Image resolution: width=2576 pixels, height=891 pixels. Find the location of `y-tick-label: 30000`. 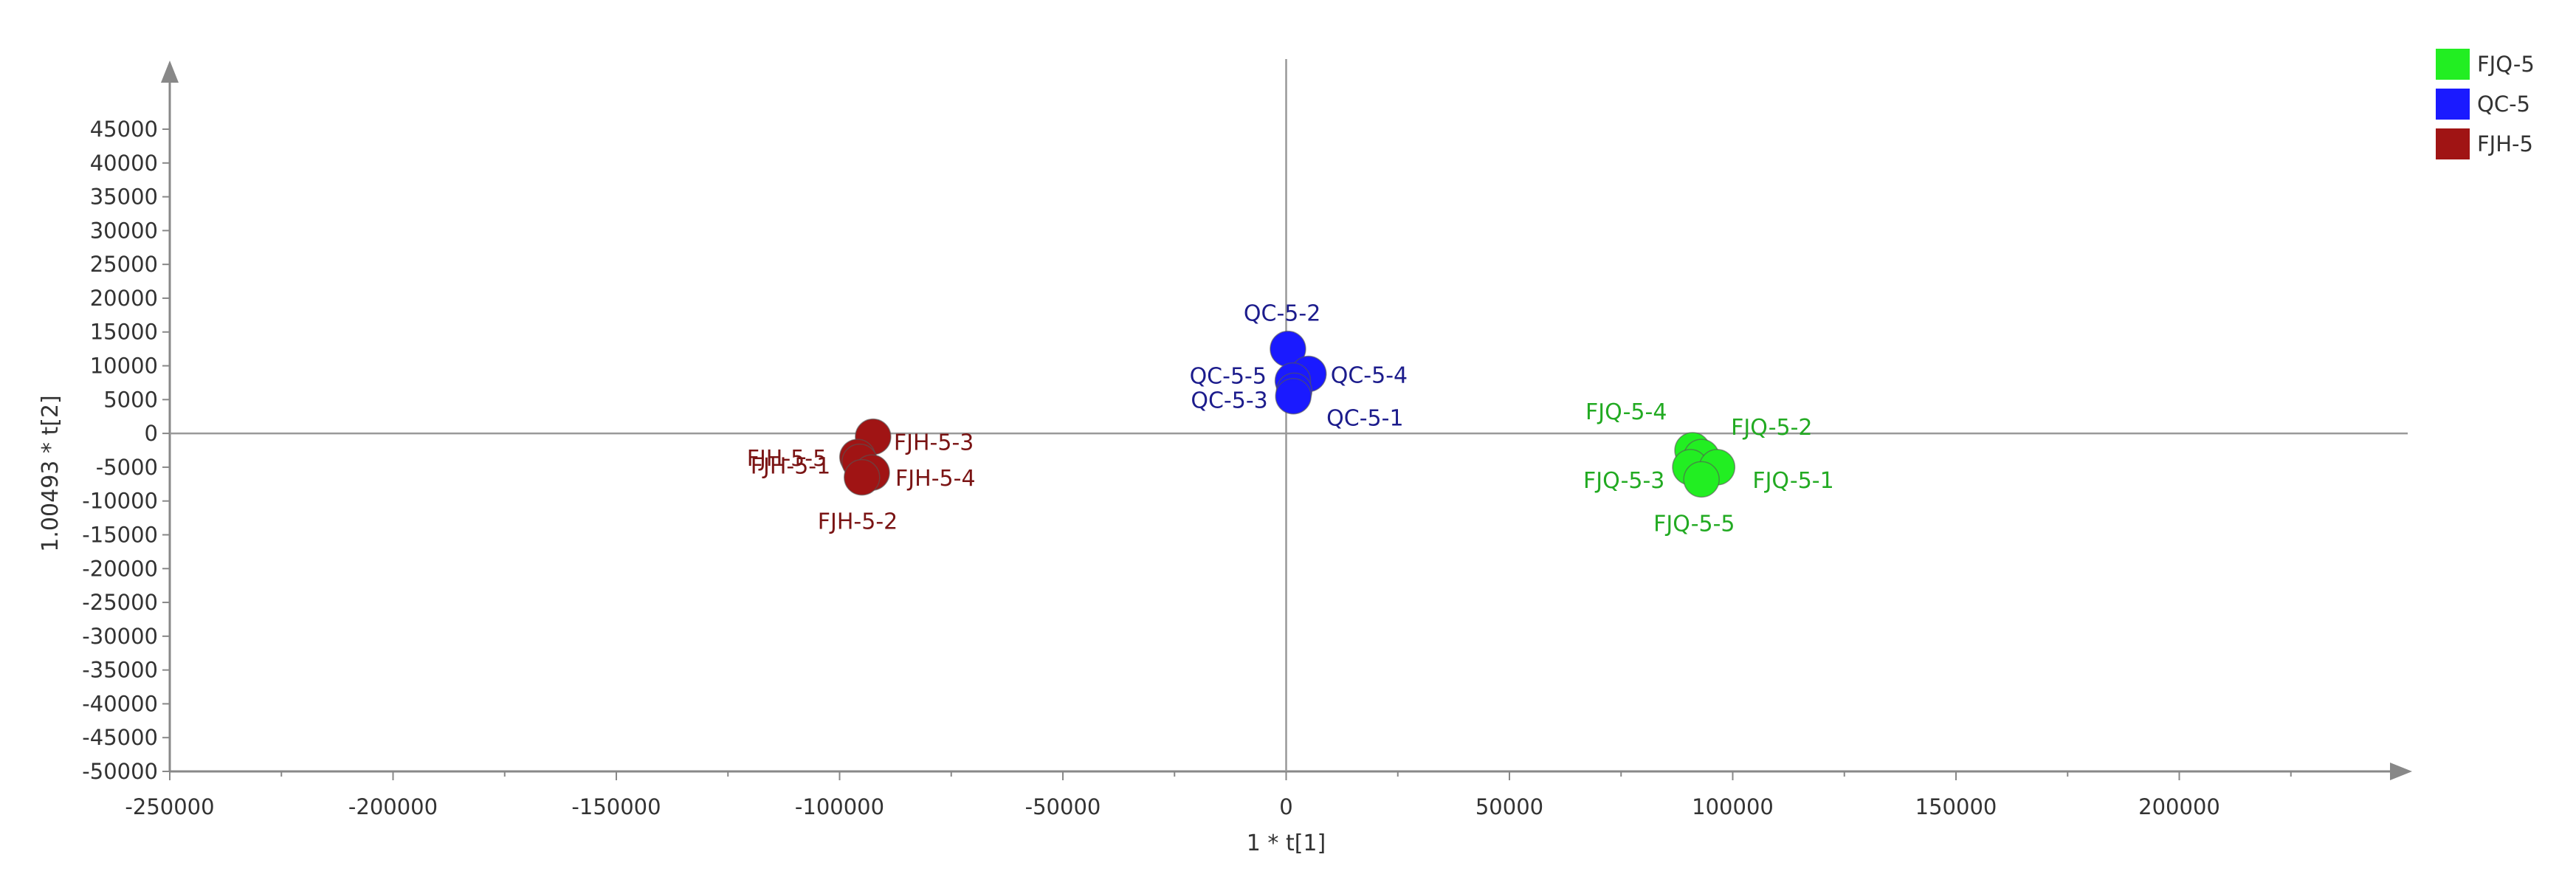

y-tick-label: 30000 is located at coordinates (124, 230).